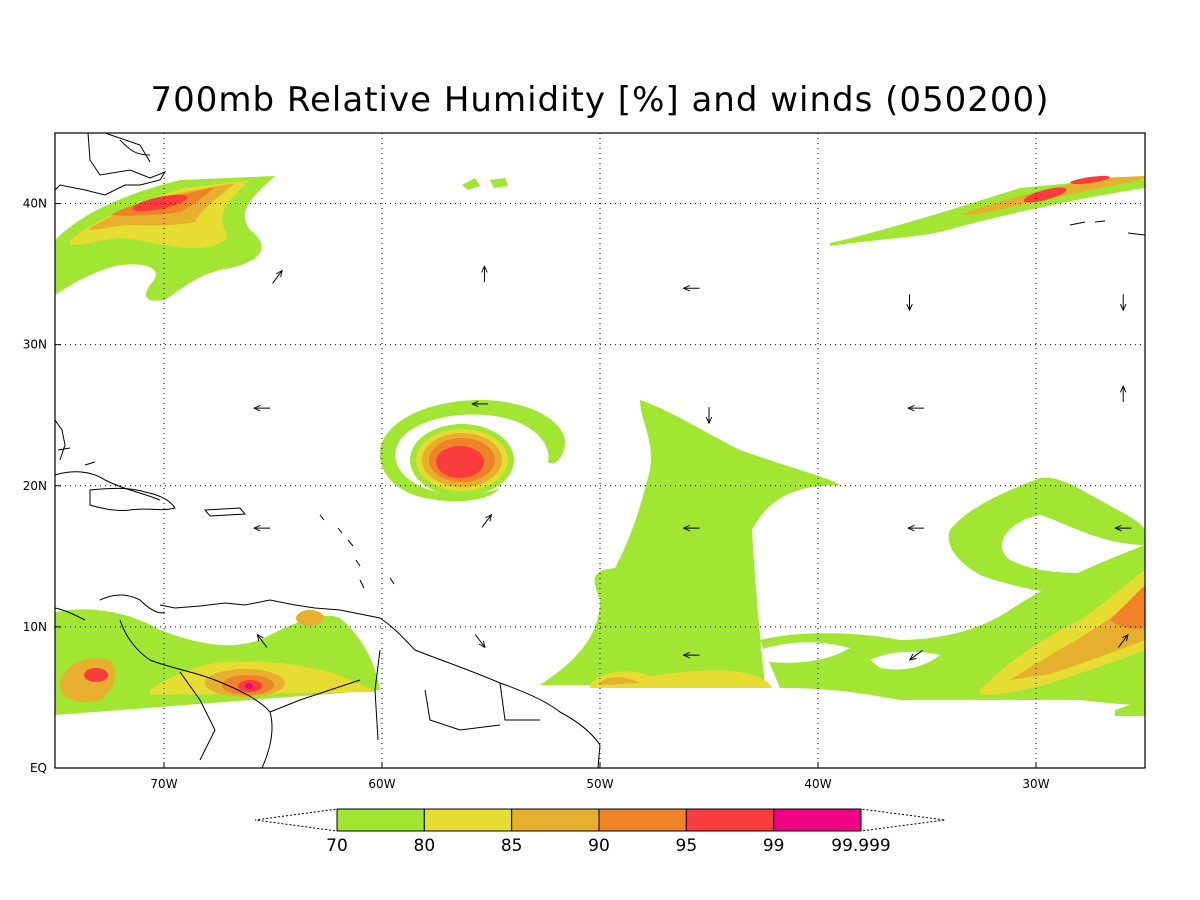  I want to click on coast-hispaniola, so click(132, 499).